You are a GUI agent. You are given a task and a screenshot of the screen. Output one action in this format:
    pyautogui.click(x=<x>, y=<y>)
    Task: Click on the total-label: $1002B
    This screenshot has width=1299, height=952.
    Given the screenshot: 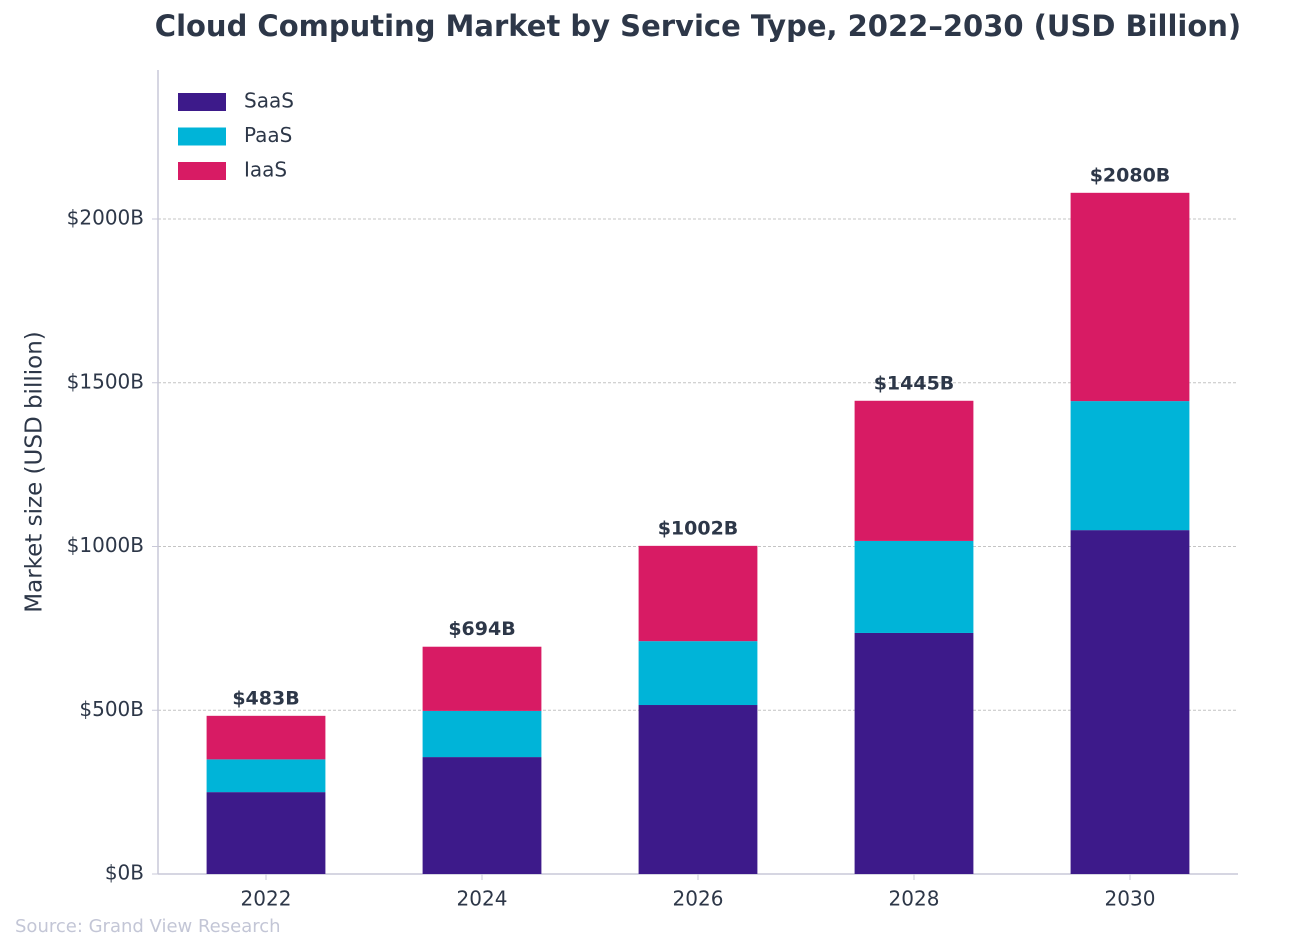 What is the action you would take?
    pyautogui.click(x=698, y=528)
    